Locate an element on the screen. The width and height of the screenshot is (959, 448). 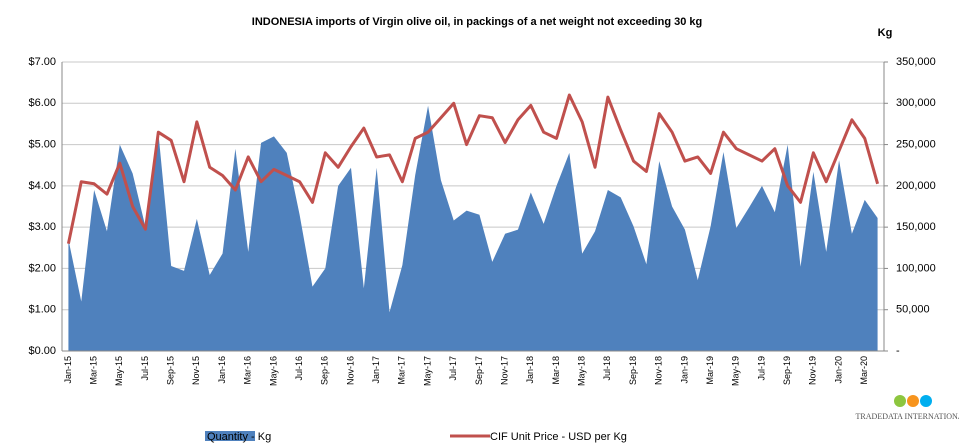
y-tick-label: $6.00 is located at coordinates (42, 103).